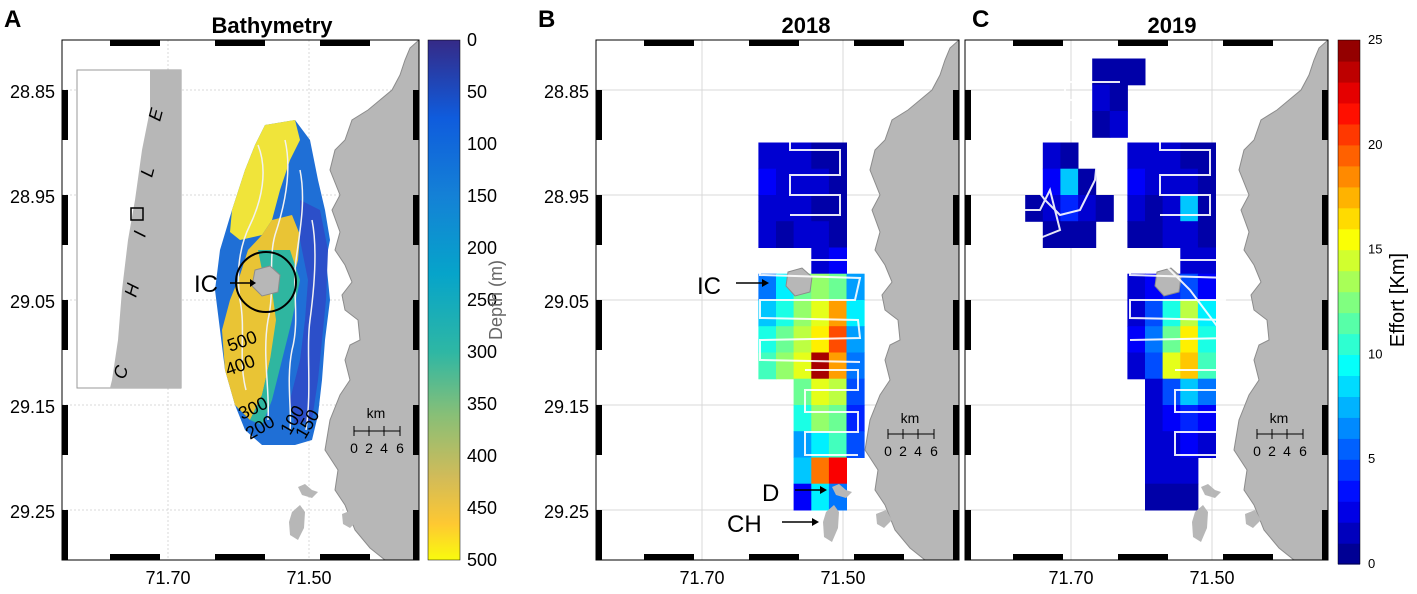  Describe the element at coordinates (482, 196) in the screenshot. I see `depth-colorbar-tick: 150` at that location.